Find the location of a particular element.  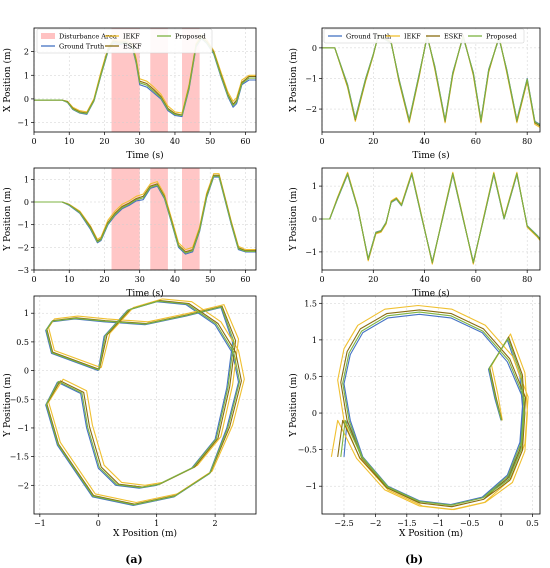

x-tick-label-1: 0 is located at coordinates (98, 523).